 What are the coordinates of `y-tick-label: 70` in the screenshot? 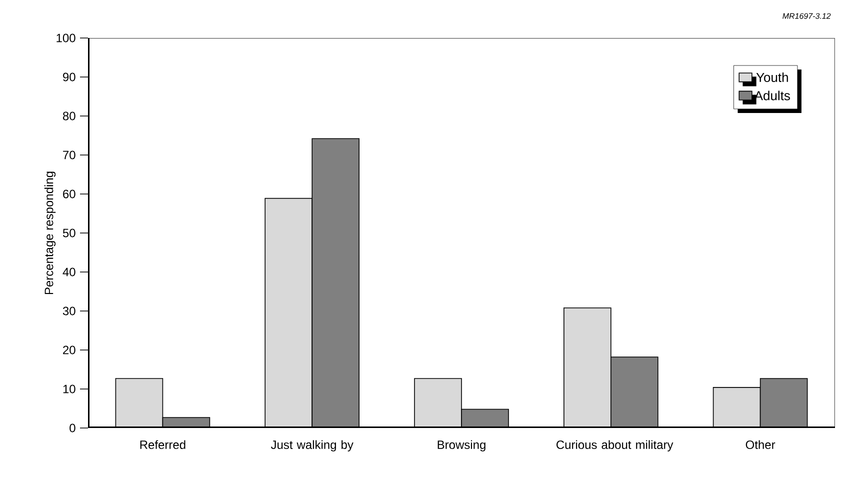 It's located at (69, 155).